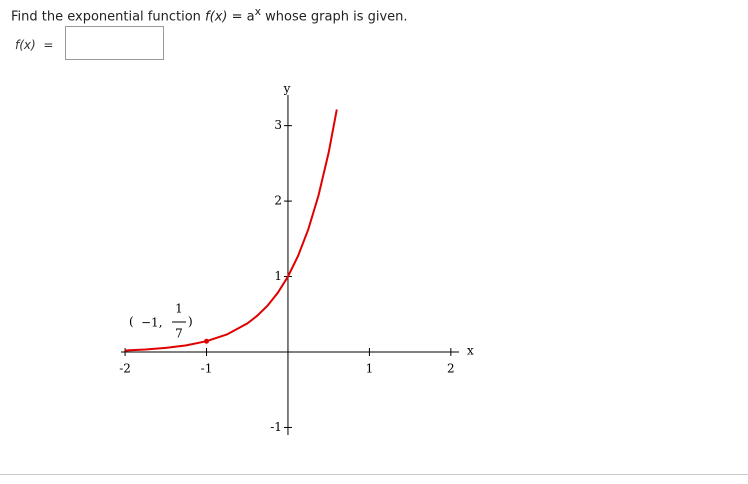 This screenshot has width=748, height=484. What do you see at coordinates (470, 351) in the screenshot?
I see `x-axis-label: x` at bounding box center [470, 351].